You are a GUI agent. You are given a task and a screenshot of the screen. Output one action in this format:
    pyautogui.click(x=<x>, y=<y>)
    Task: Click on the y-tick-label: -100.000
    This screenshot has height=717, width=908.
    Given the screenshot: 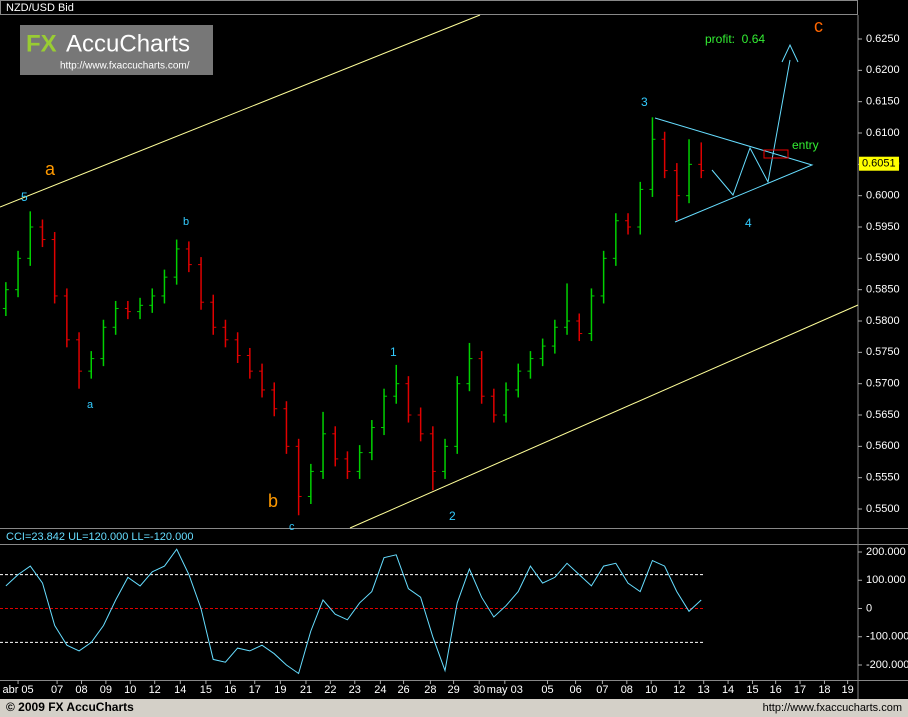 What is the action you would take?
    pyautogui.click(x=887, y=637)
    